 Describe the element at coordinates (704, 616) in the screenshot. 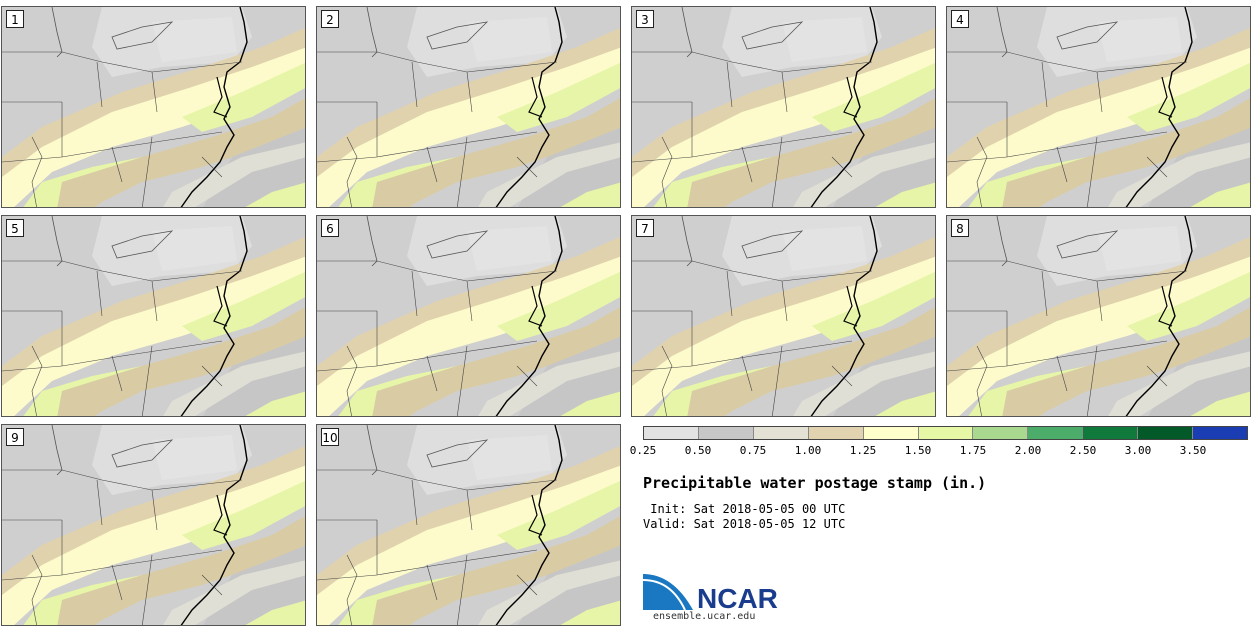

I see `logo-url: ensemble.ucar.edu` at that location.